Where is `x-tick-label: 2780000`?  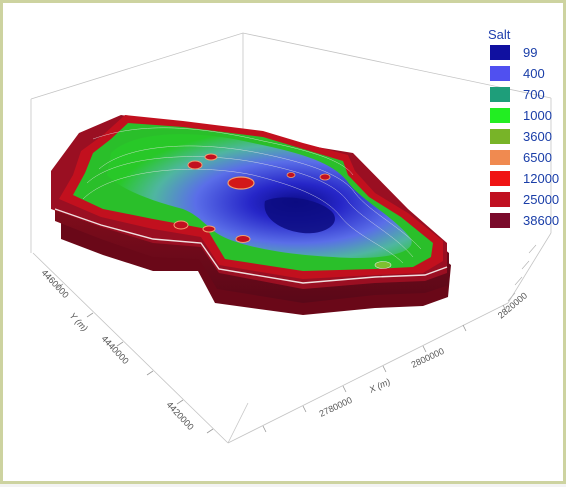
x-tick-label: 2780000 is located at coordinates (336, 407).